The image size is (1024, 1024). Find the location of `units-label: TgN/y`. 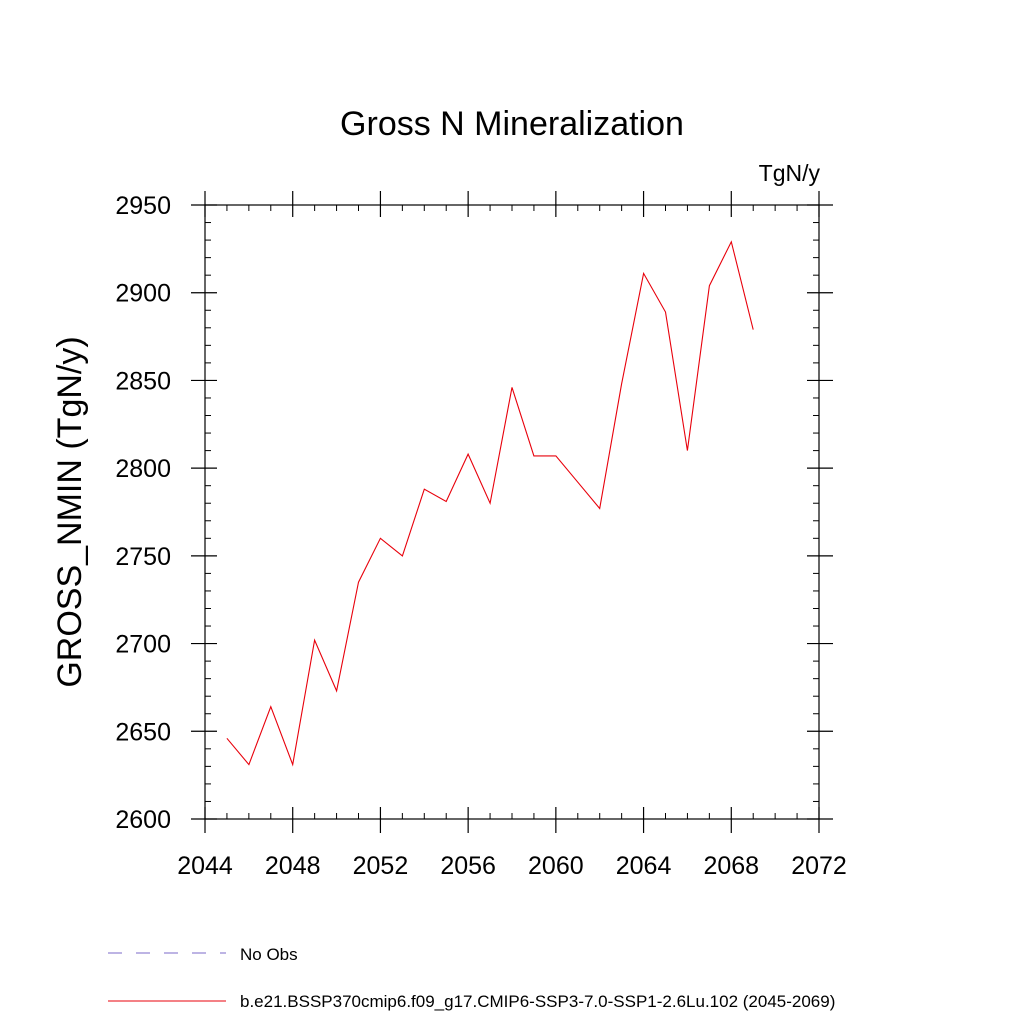

units-label: TgN/y is located at coordinates (790, 173).